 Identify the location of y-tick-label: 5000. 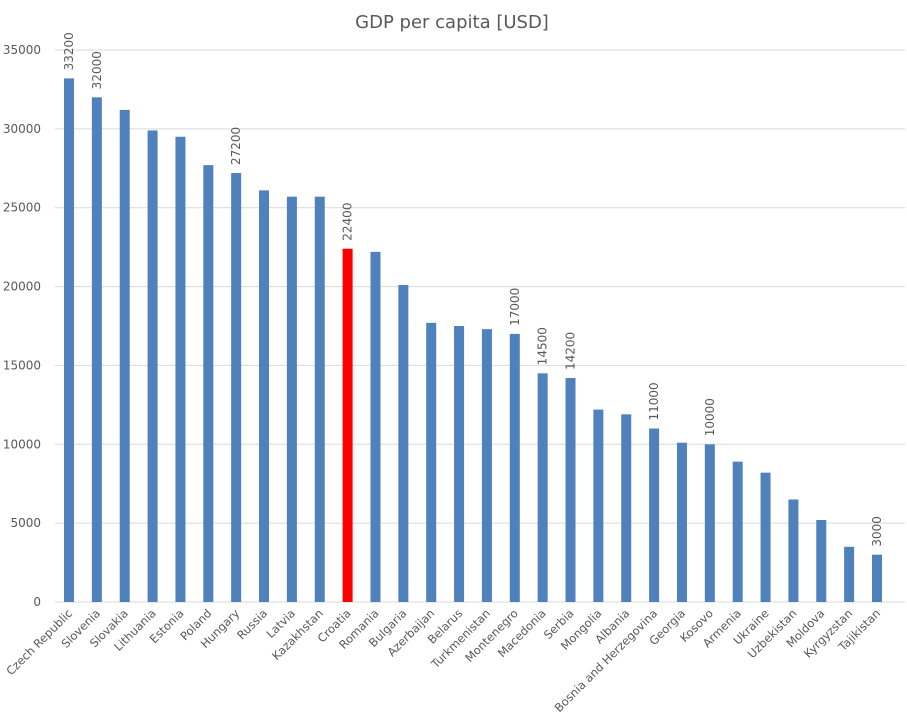
(25, 523).